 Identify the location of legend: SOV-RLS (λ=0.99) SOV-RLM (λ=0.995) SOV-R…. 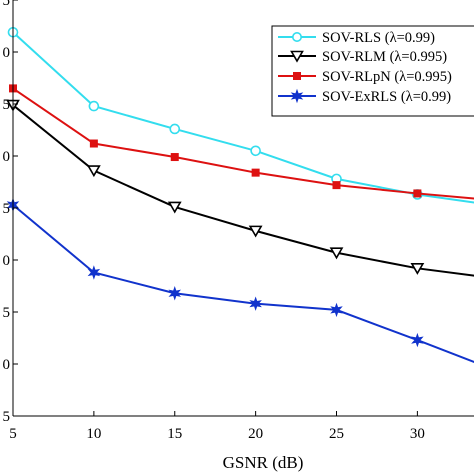
(372, 71).